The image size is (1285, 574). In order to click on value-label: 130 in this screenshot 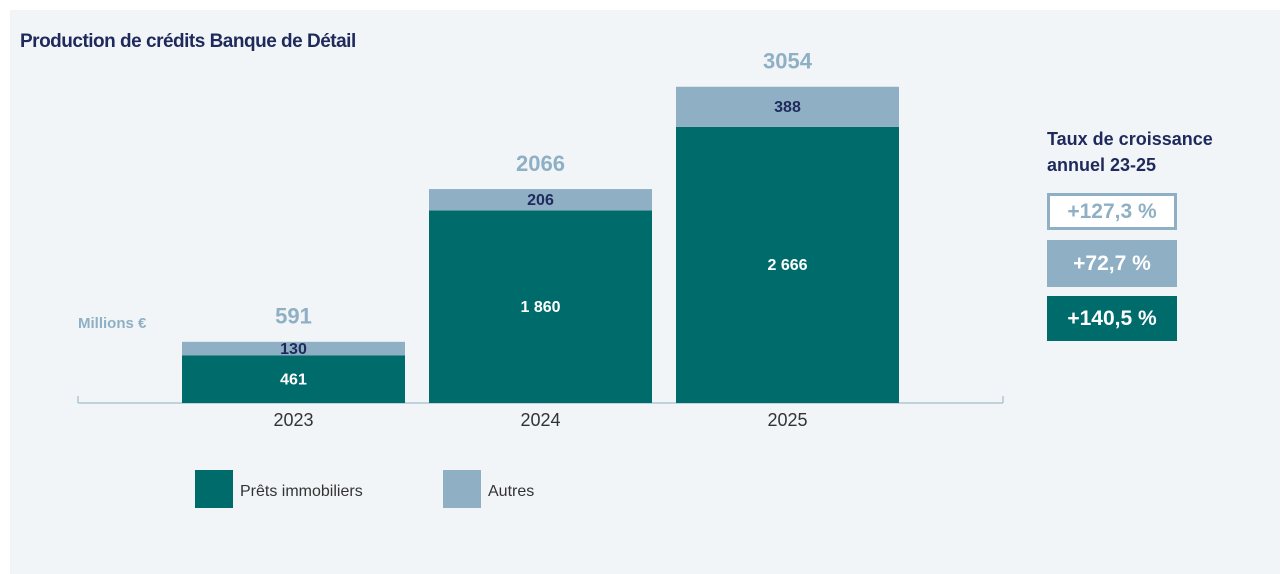, I will do `click(293, 349)`.